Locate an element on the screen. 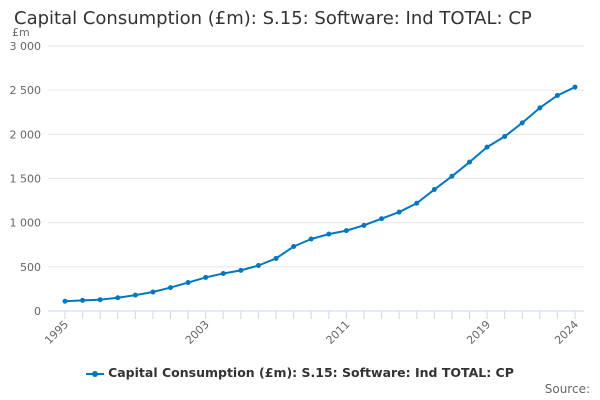 This screenshot has height=400, width=600. y-tick-label: 1 000 is located at coordinates (26, 223).